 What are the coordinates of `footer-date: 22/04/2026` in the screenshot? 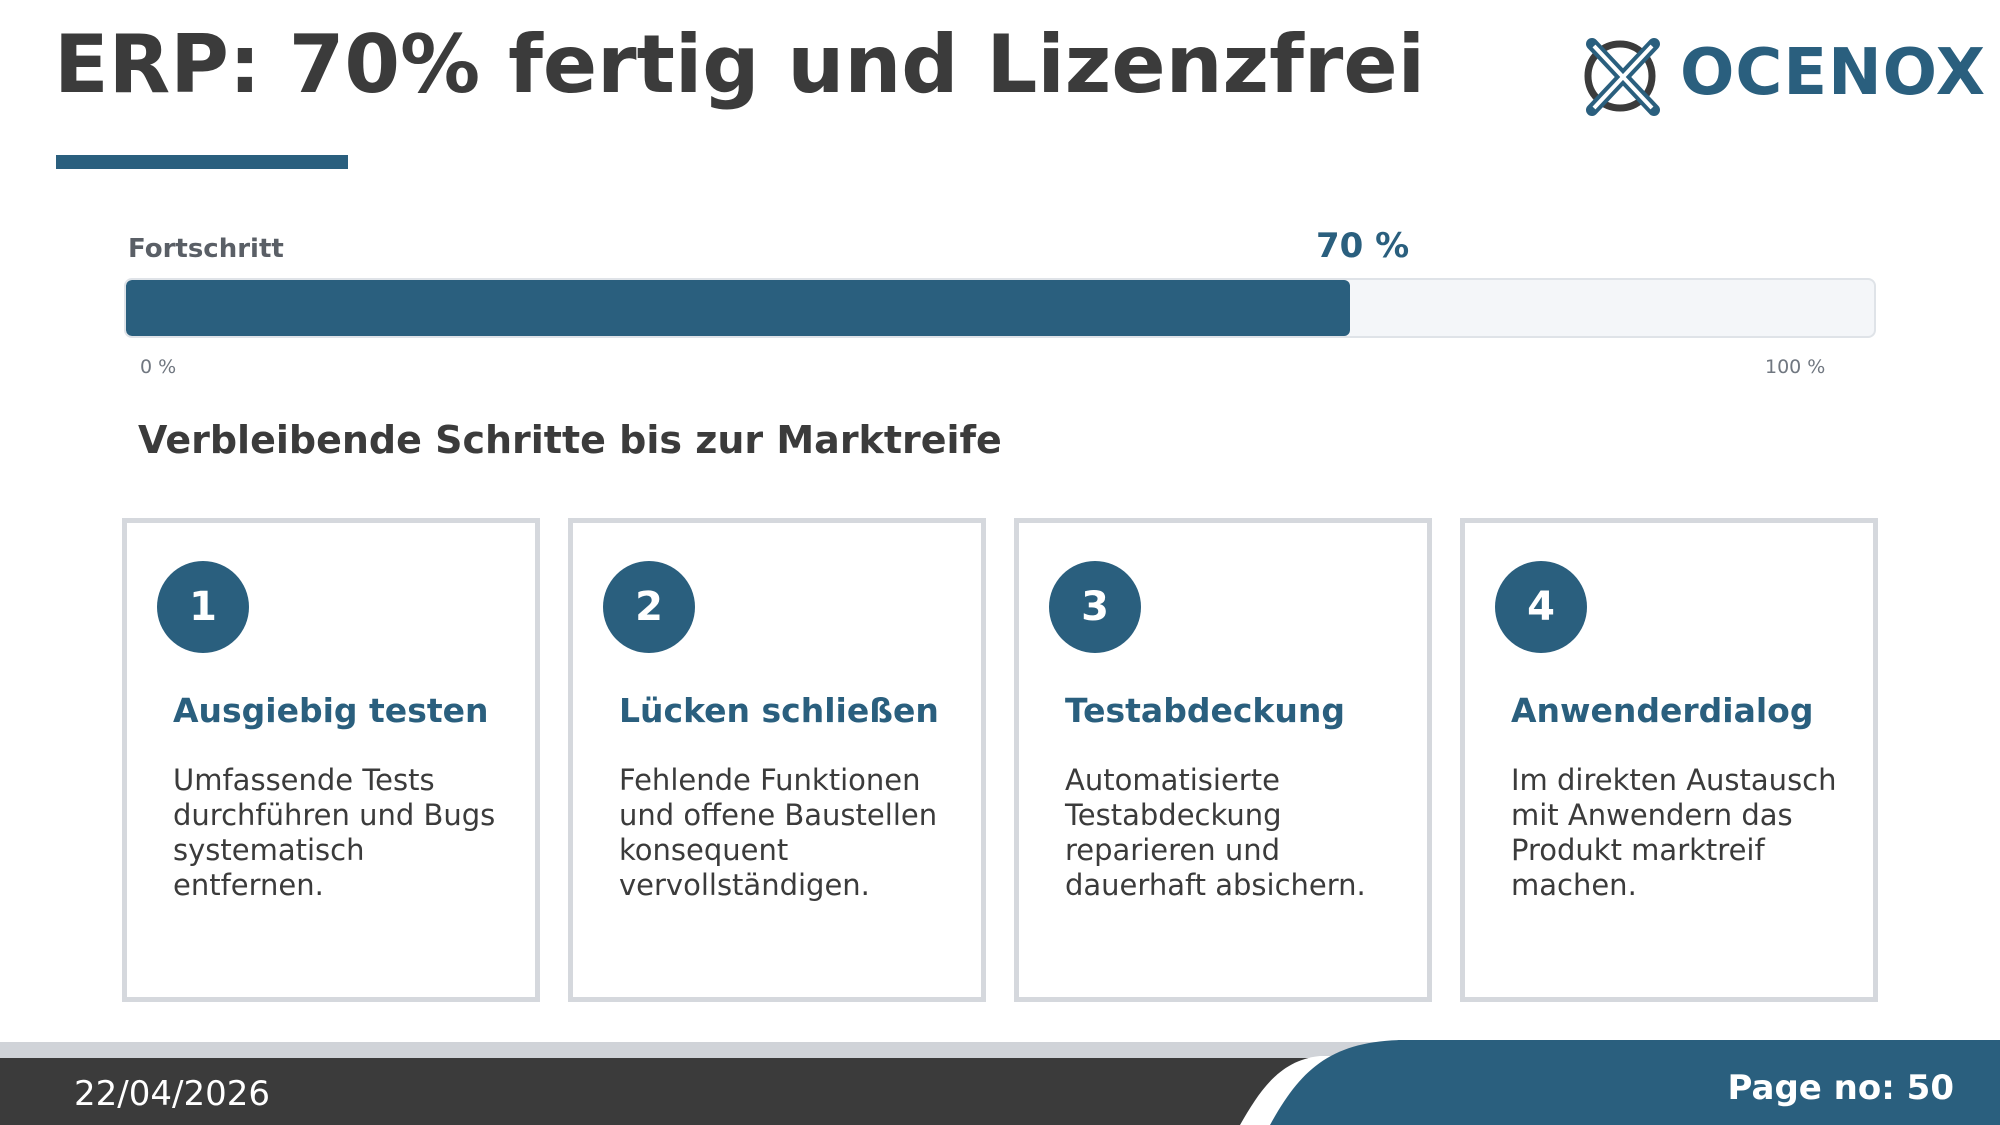 It's located at (172, 1094).